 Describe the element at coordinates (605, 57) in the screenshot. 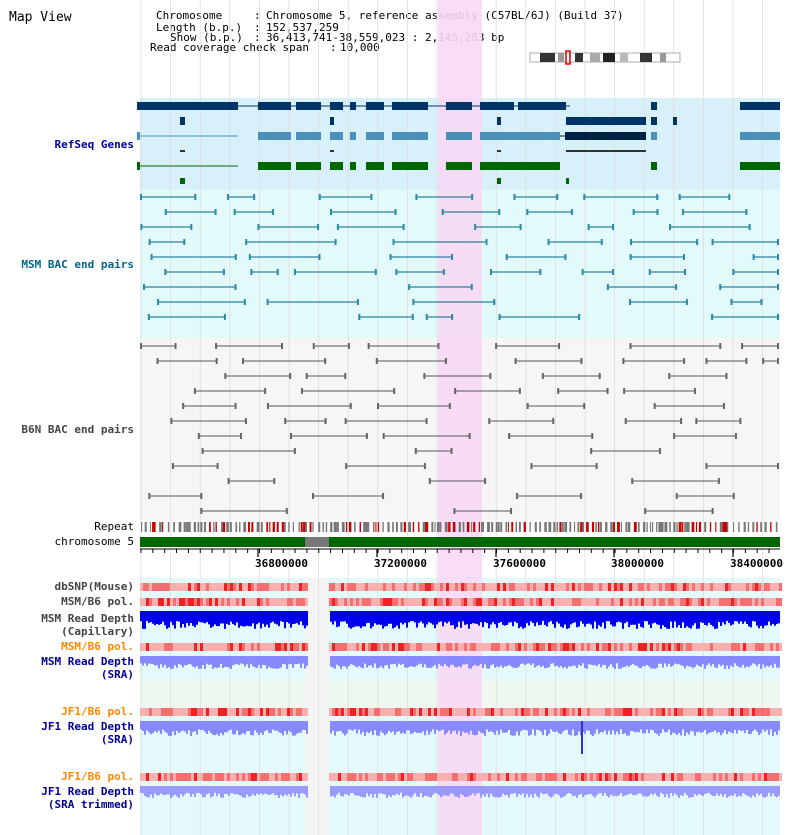

I see `chromosome-ideogram` at that location.